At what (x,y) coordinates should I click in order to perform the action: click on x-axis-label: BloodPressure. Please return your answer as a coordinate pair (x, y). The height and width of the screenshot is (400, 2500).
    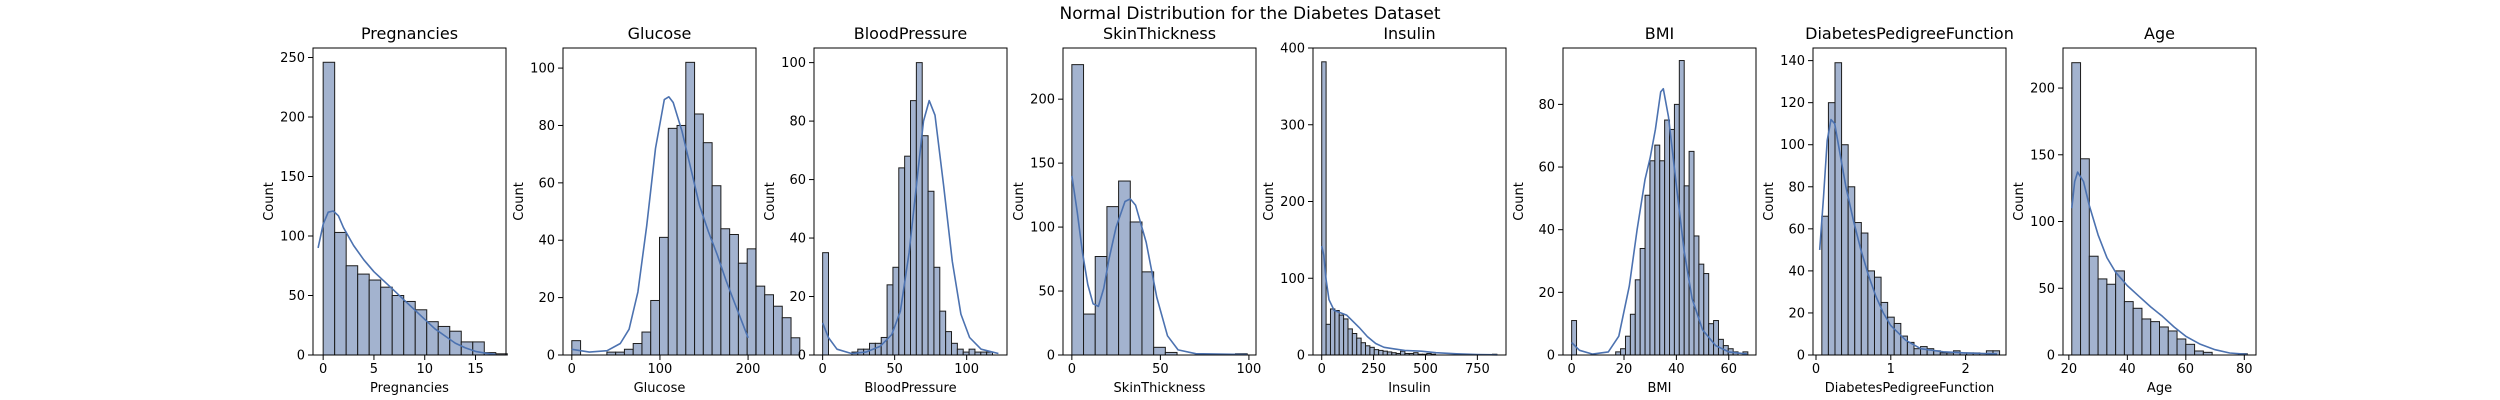
    Looking at the image, I should click on (910, 388).